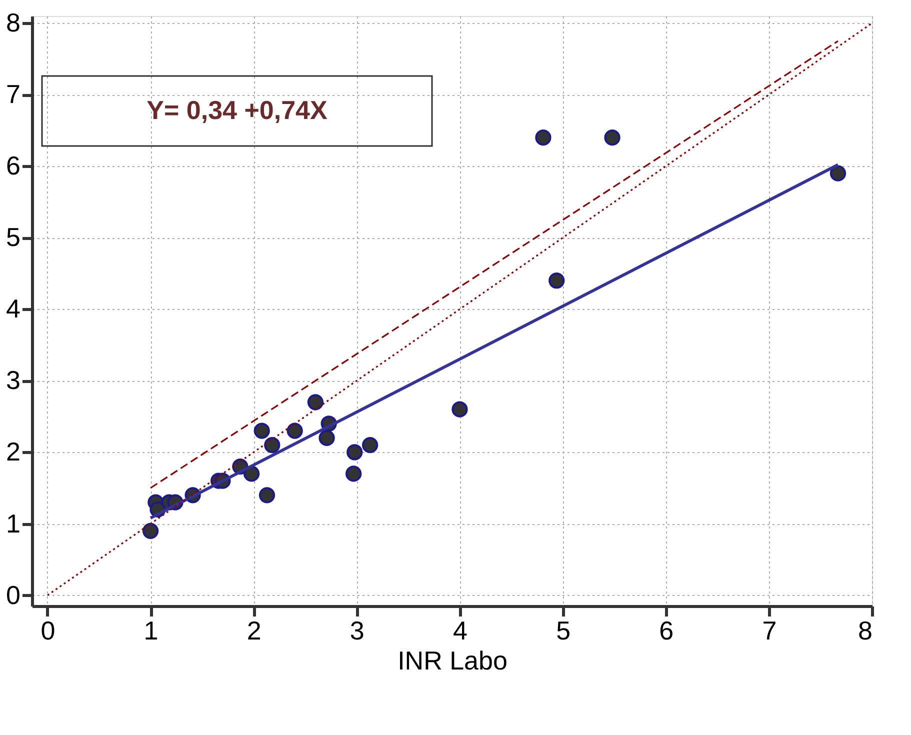 This screenshot has width=911, height=735. What do you see at coordinates (563, 631) in the screenshot?
I see `x-tick-label: 5` at bounding box center [563, 631].